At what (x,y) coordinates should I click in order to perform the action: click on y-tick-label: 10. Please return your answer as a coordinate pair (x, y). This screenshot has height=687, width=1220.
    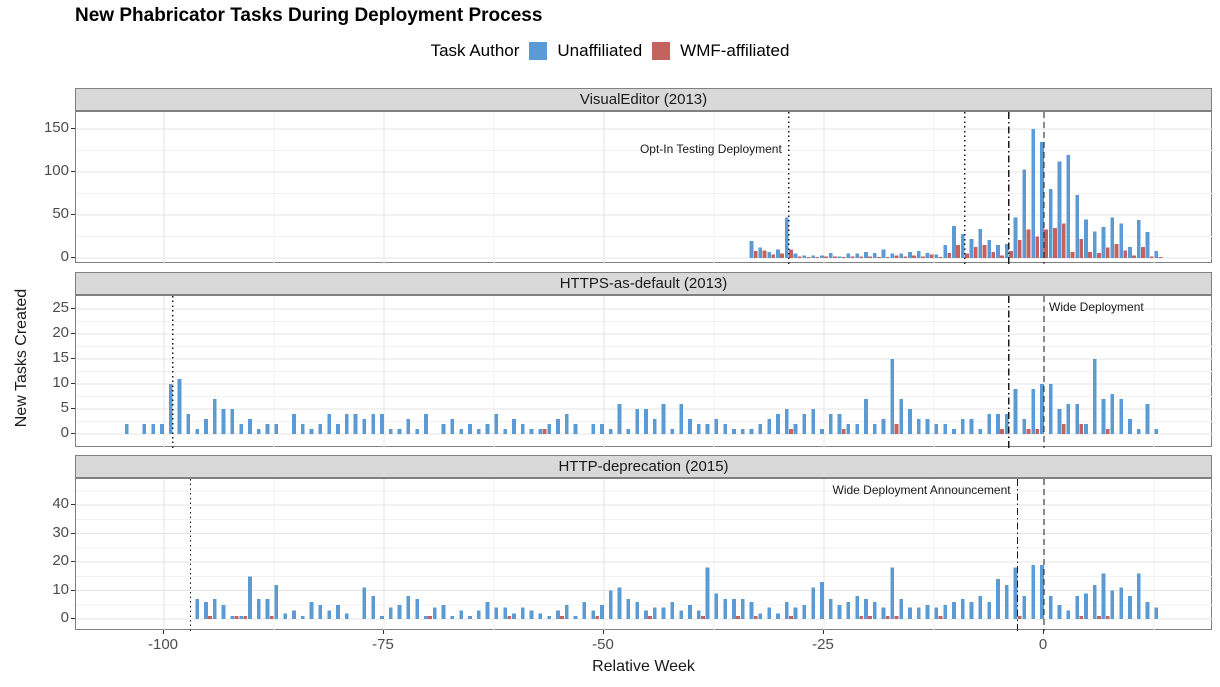
    Looking at the image, I should click on (60, 382).